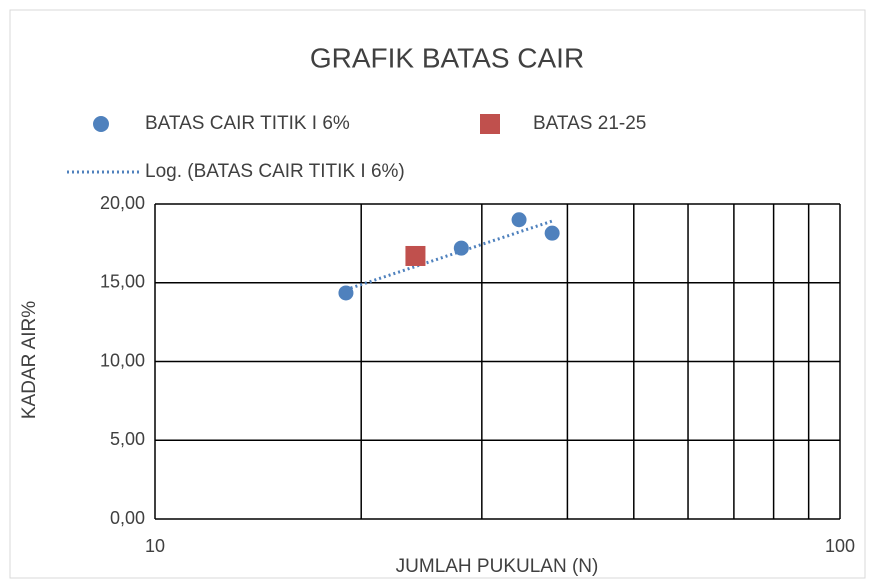 The image size is (876, 584). What do you see at coordinates (127, 518) in the screenshot?
I see `y-tick-label: 0,00` at bounding box center [127, 518].